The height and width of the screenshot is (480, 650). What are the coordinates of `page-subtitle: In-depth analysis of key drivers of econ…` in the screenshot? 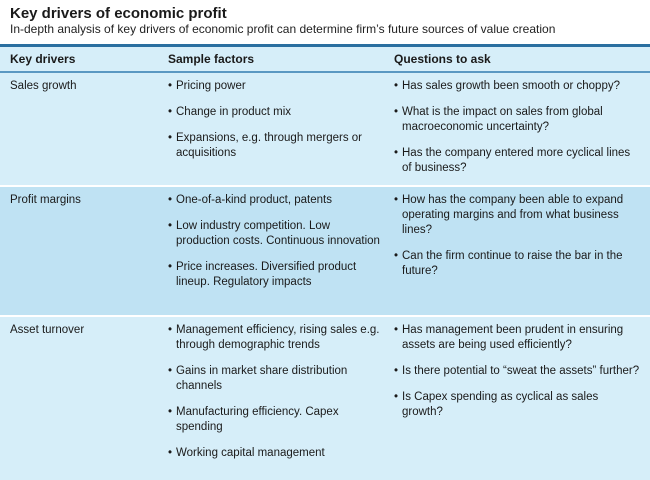 It's located at (283, 29).